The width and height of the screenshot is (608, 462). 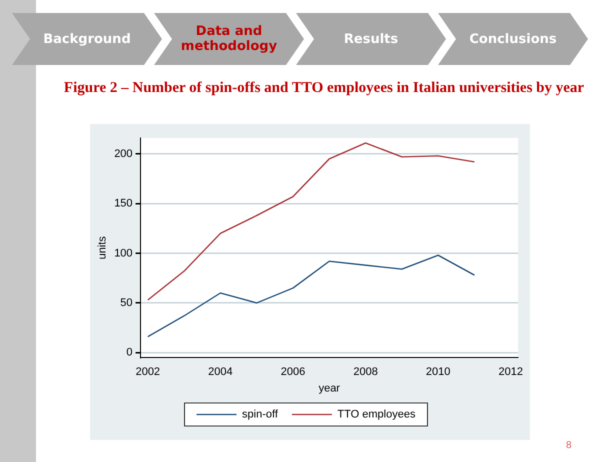 What do you see at coordinates (123, 154) in the screenshot?
I see `y-tick-label: 200` at bounding box center [123, 154].